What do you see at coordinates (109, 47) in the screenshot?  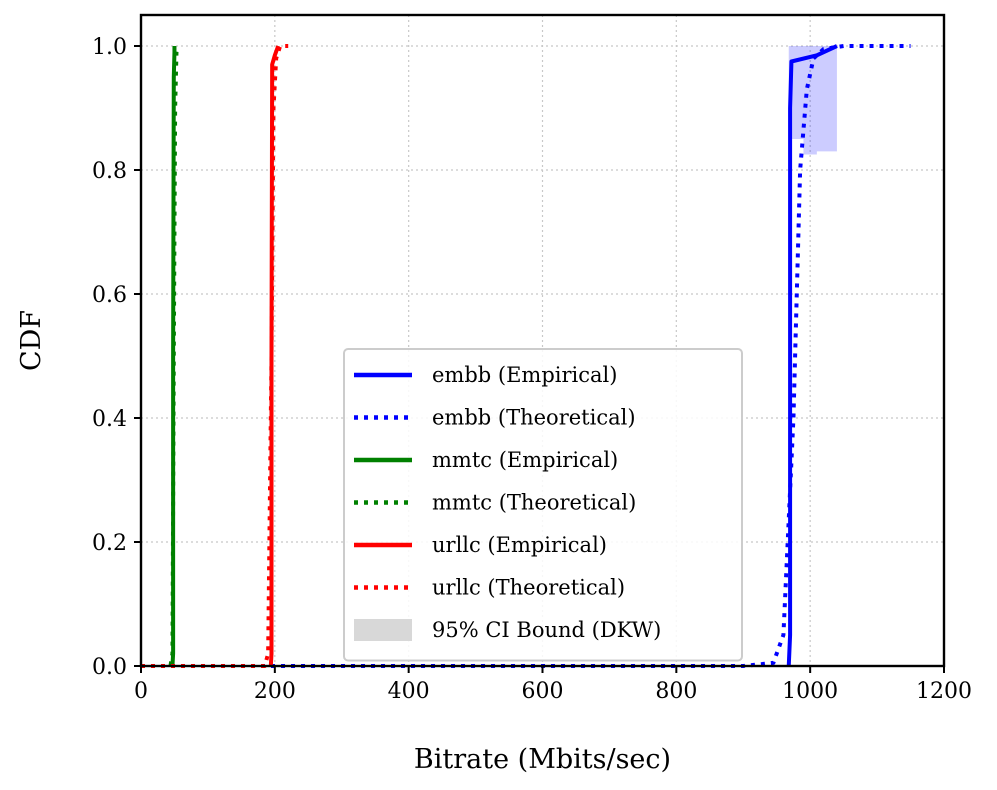 I see `y-tick-label: 1.0` at bounding box center [109, 47].